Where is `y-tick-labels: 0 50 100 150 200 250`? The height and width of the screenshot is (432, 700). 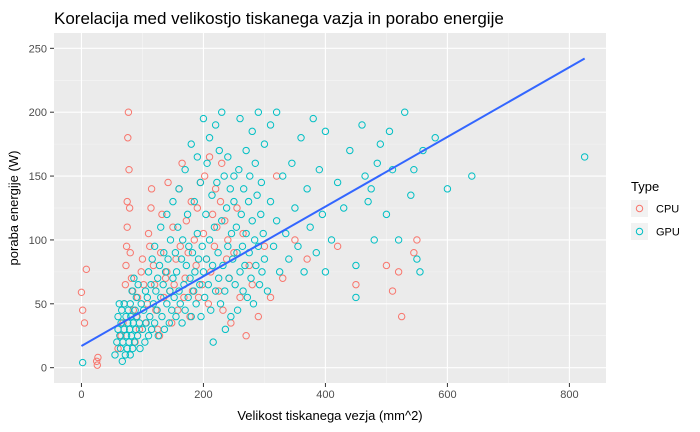
y-tick-labels: 0 50 100 150 200 250 is located at coordinates (38, 208).